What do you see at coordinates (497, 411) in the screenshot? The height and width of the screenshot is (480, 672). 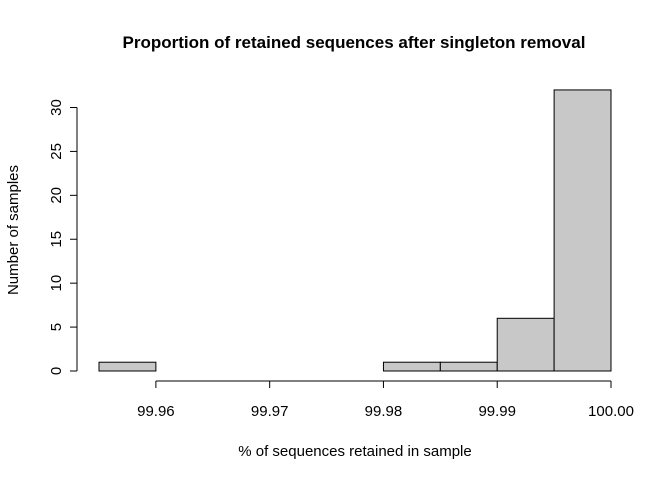 I see `x-tick-label: 99.99` at bounding box center [497, 411].